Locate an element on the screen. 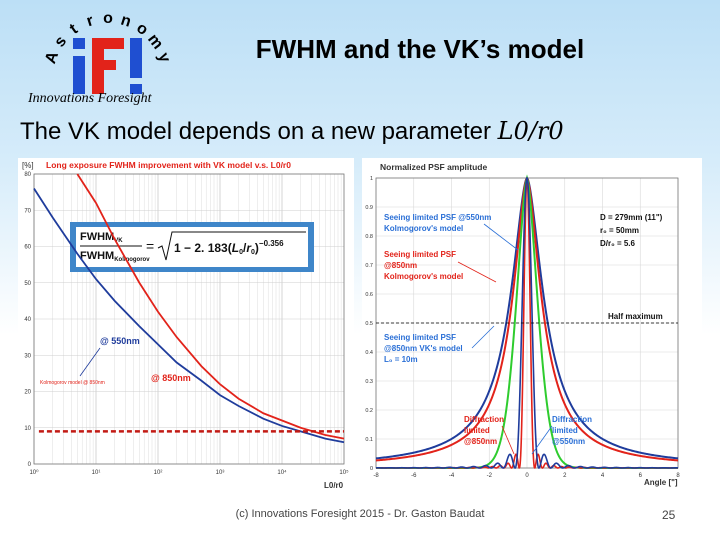 The image size is (720, 540). right-xtick-label: 2 is located at coordinates (565, 476).